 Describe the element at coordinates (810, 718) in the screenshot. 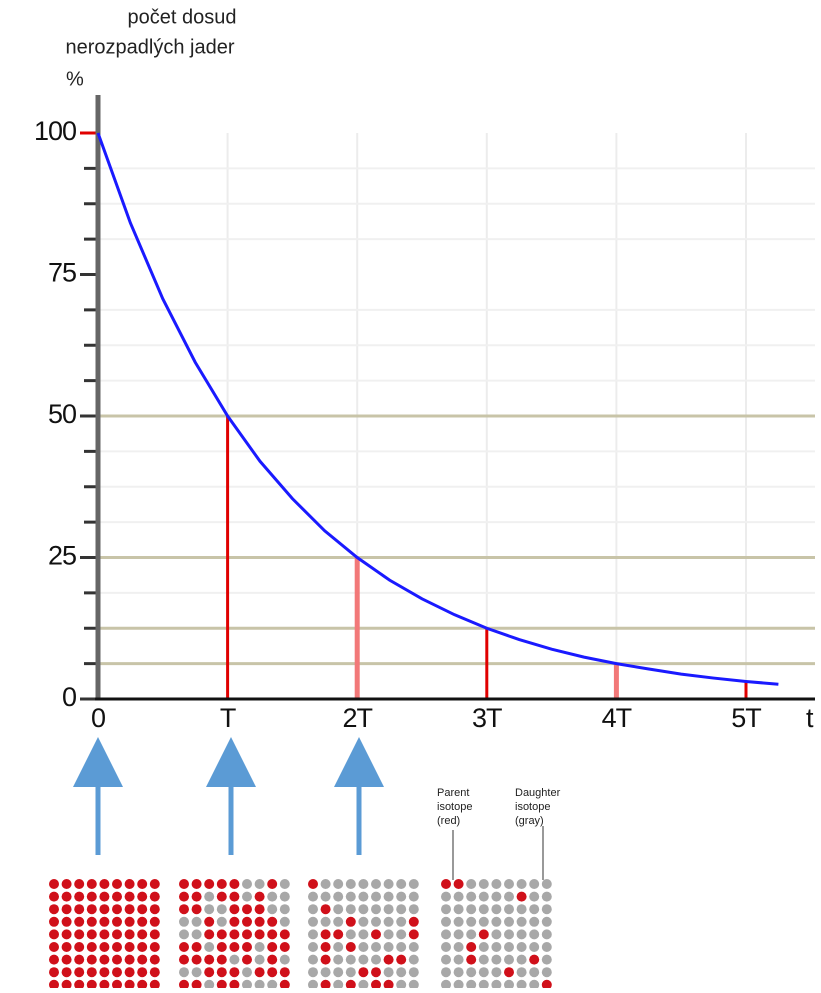

I see `x-label: t` at that location.